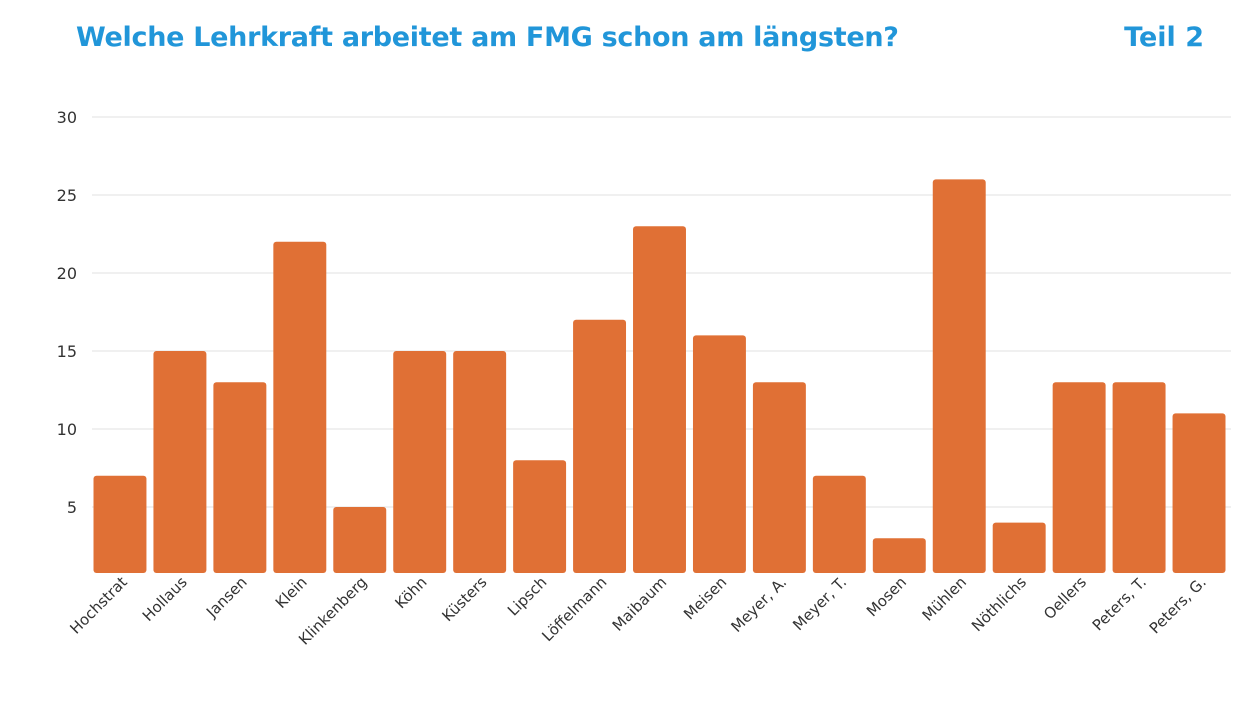 Image resolution: width=1250 pixels, height=703 pixels. I want to click on x-category-label: Hochstrat, so click(98, 605).